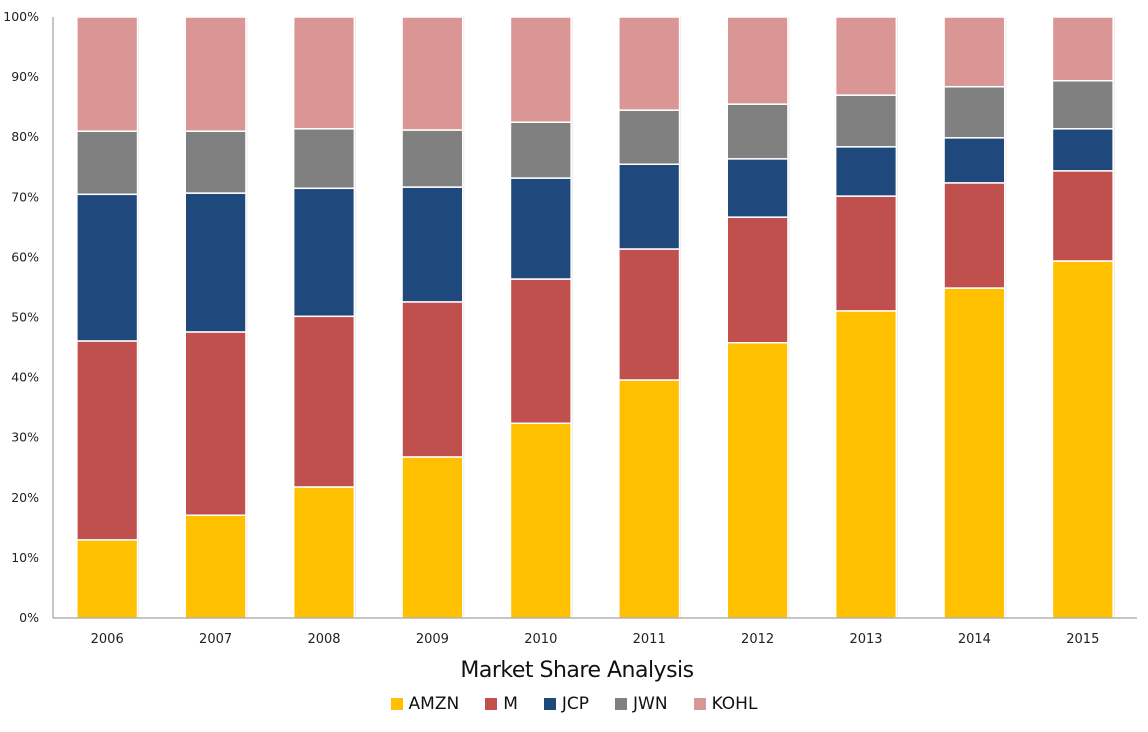  What do you see at coordinates (540, 228) in the screenshot?
I see `bar-segment-jcp-2010` at bounding box center [540, 228].